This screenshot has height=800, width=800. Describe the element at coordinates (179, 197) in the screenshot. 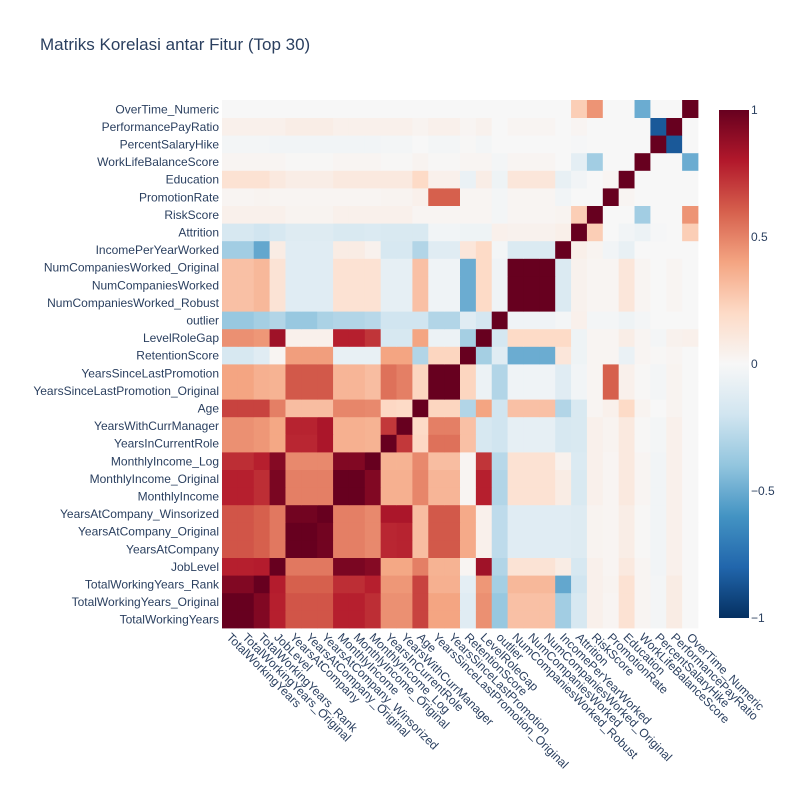

I see `y-tick-label: PromotionRate` at that location.